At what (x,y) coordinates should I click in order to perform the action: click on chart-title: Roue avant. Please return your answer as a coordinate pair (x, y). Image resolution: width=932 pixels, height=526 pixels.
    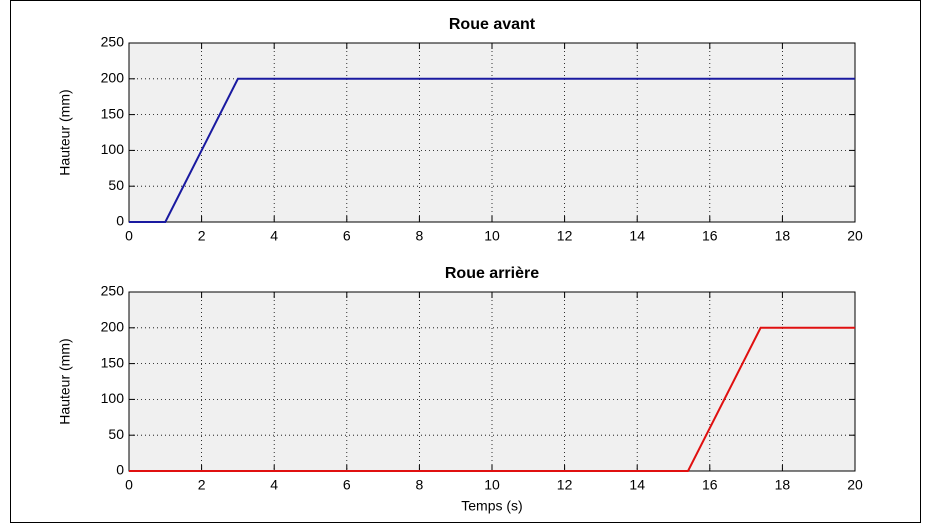
    Looking at the image, I should click on (492, 24).